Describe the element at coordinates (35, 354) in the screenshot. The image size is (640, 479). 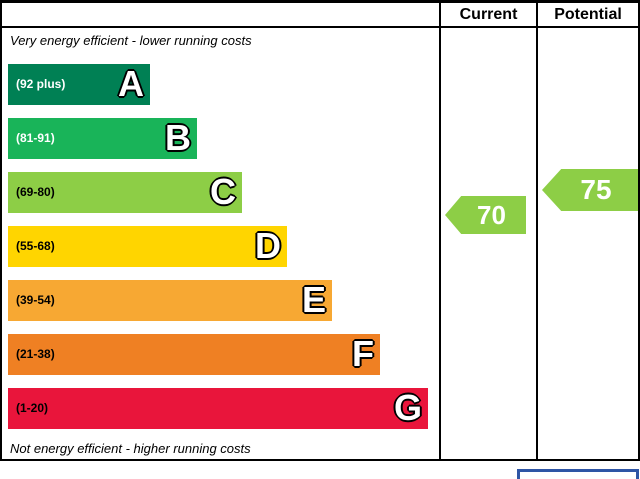
I see `band-range-label: (21-38)` at that location.